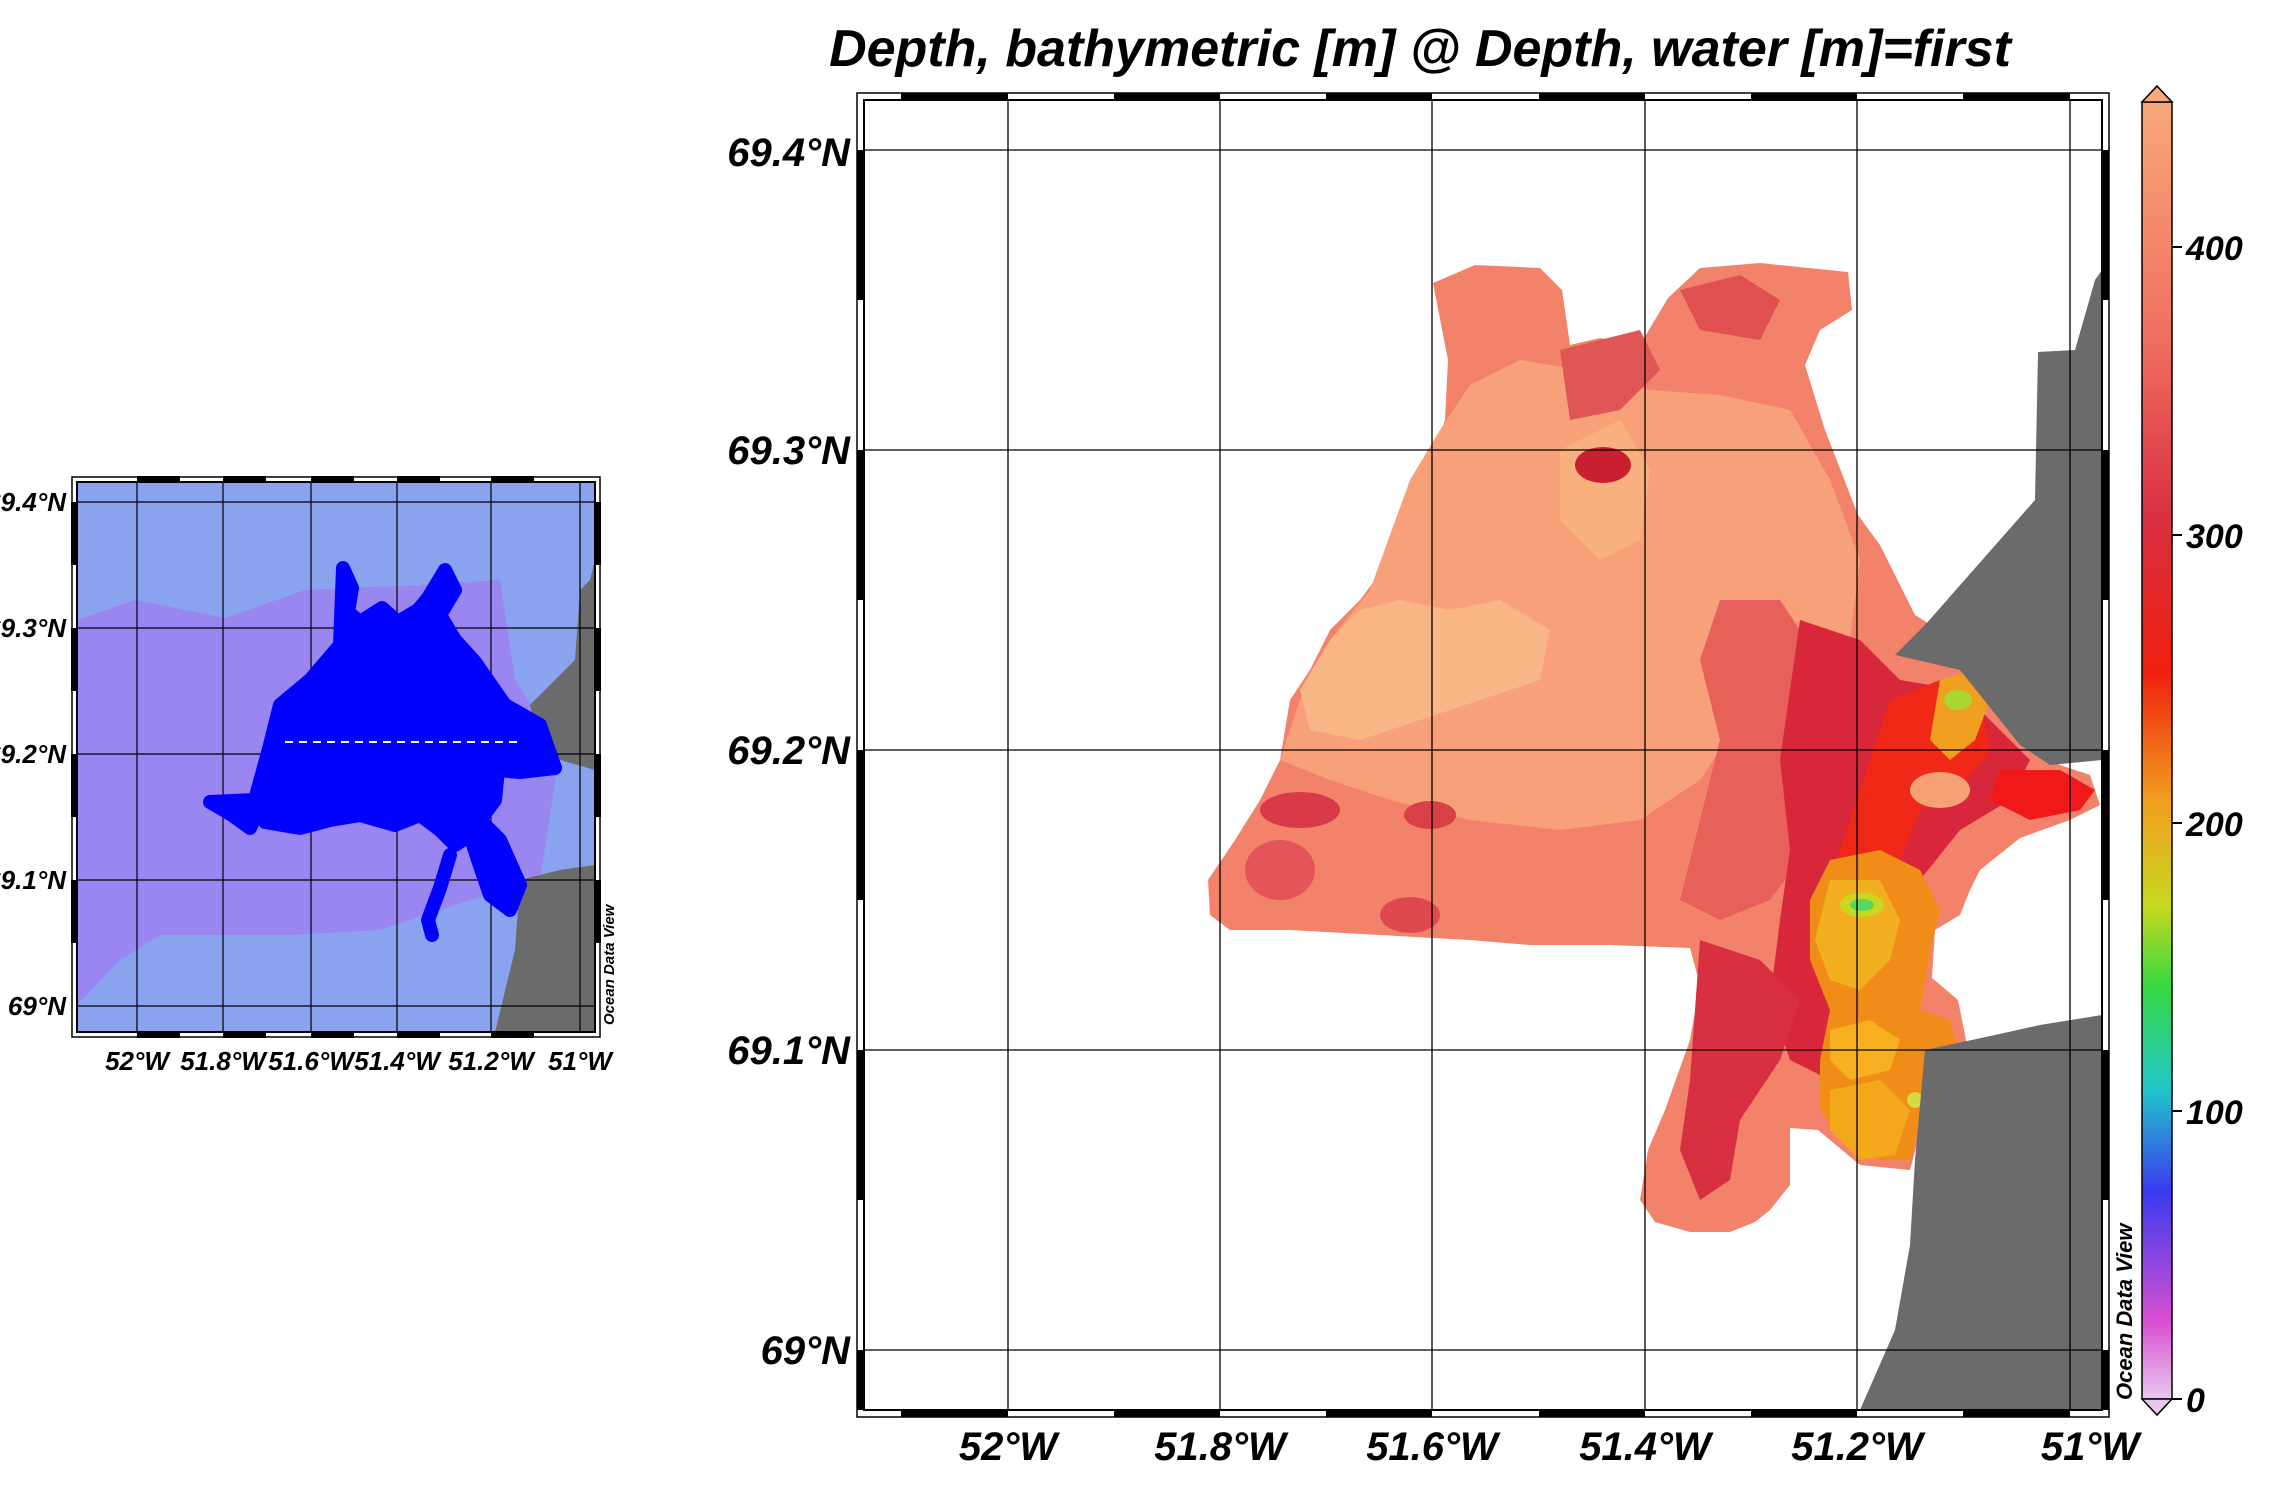 The width and height of the screenshot is (2269, 1501). Describe the element at coordinates (1646, 1447) in the screenshot. I see `lon-label-51-4: 51.4°W` at that location.